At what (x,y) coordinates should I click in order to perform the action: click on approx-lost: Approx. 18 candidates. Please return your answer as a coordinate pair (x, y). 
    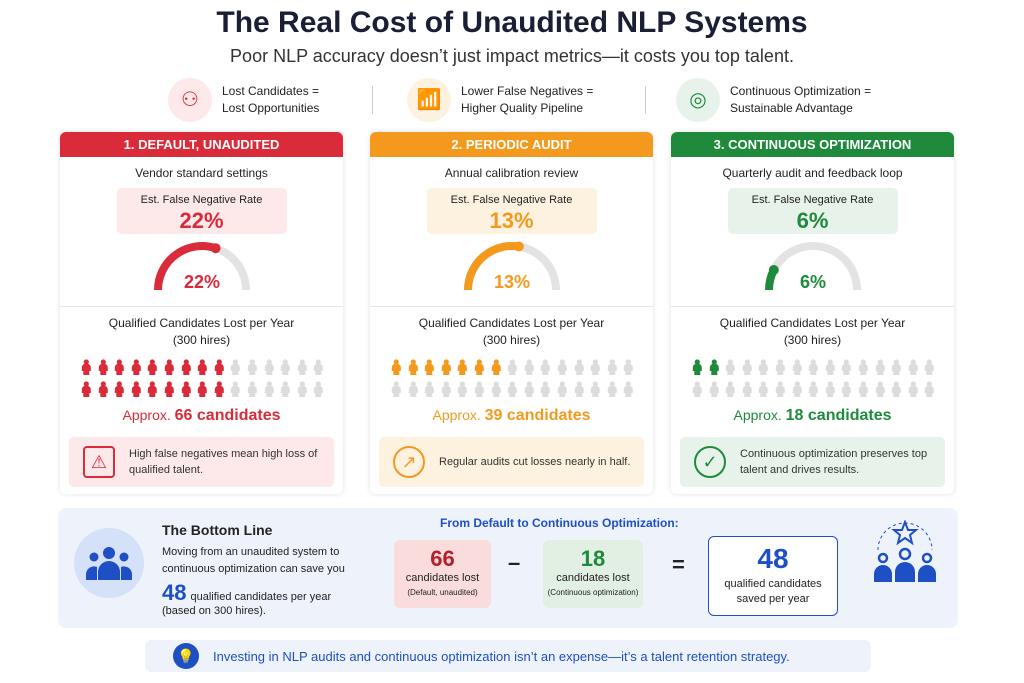
    Looking at the image, I should click on (812, 416).